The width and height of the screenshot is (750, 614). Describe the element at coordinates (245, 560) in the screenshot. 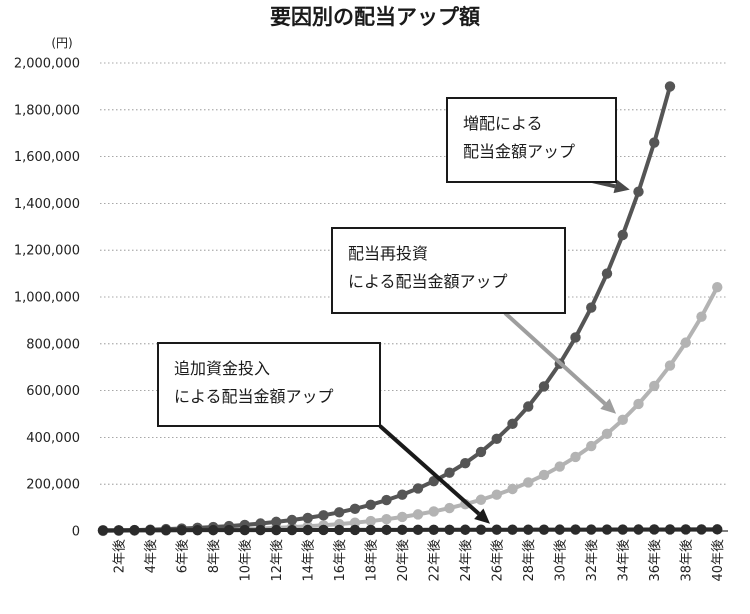

I see `x-tick-label: 10年後` at that location.